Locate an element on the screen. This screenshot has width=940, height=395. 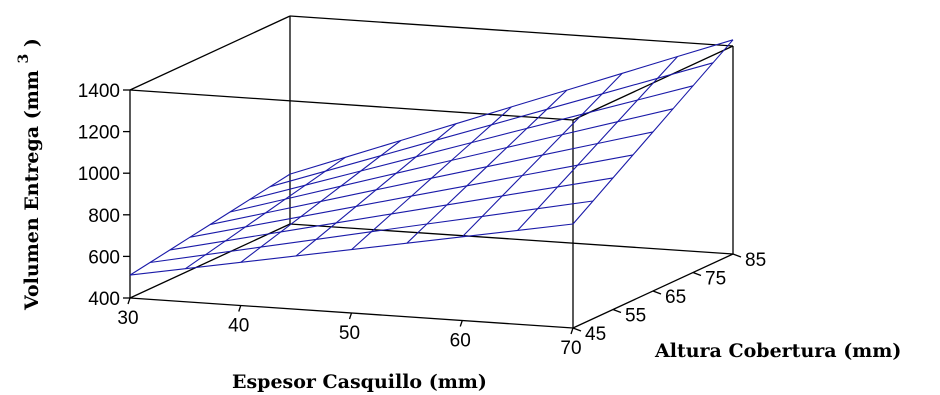
z-axis-label: Volumen Entrega (mm is located at coordinates (32, 190).